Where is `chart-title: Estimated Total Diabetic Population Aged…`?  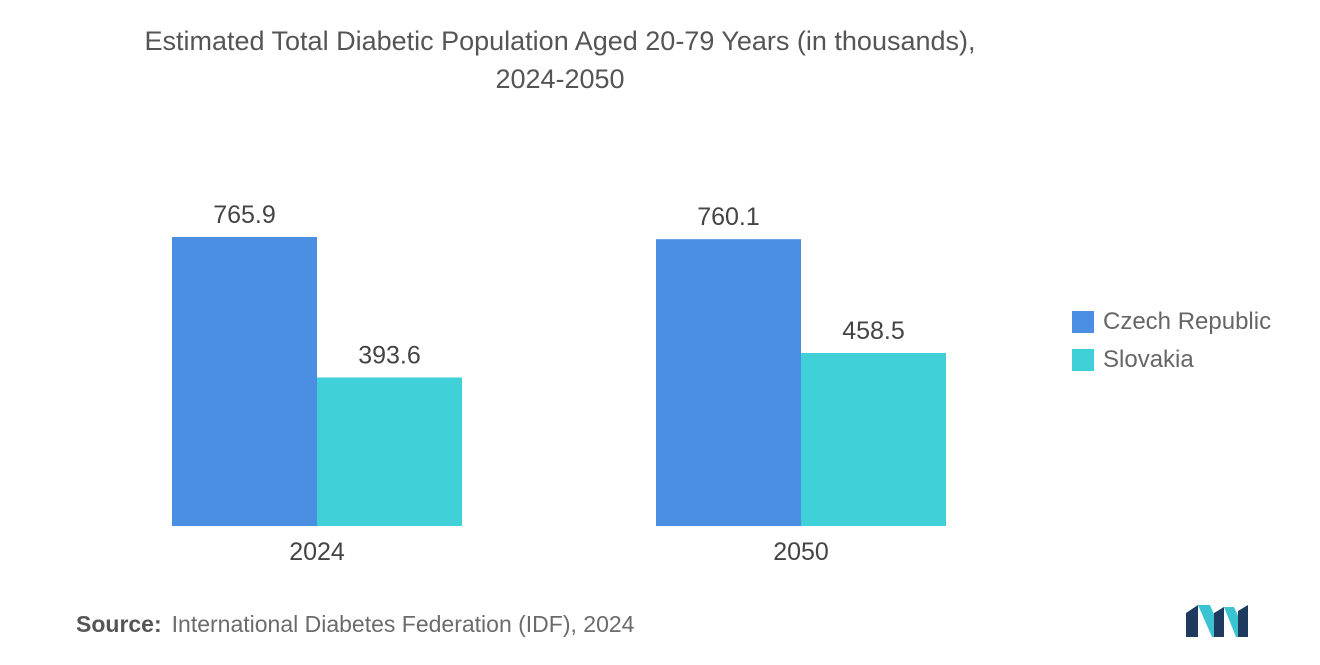
chart-title: Estimated Total Diabetic Population Aged… is located at coordinates (560, 60).